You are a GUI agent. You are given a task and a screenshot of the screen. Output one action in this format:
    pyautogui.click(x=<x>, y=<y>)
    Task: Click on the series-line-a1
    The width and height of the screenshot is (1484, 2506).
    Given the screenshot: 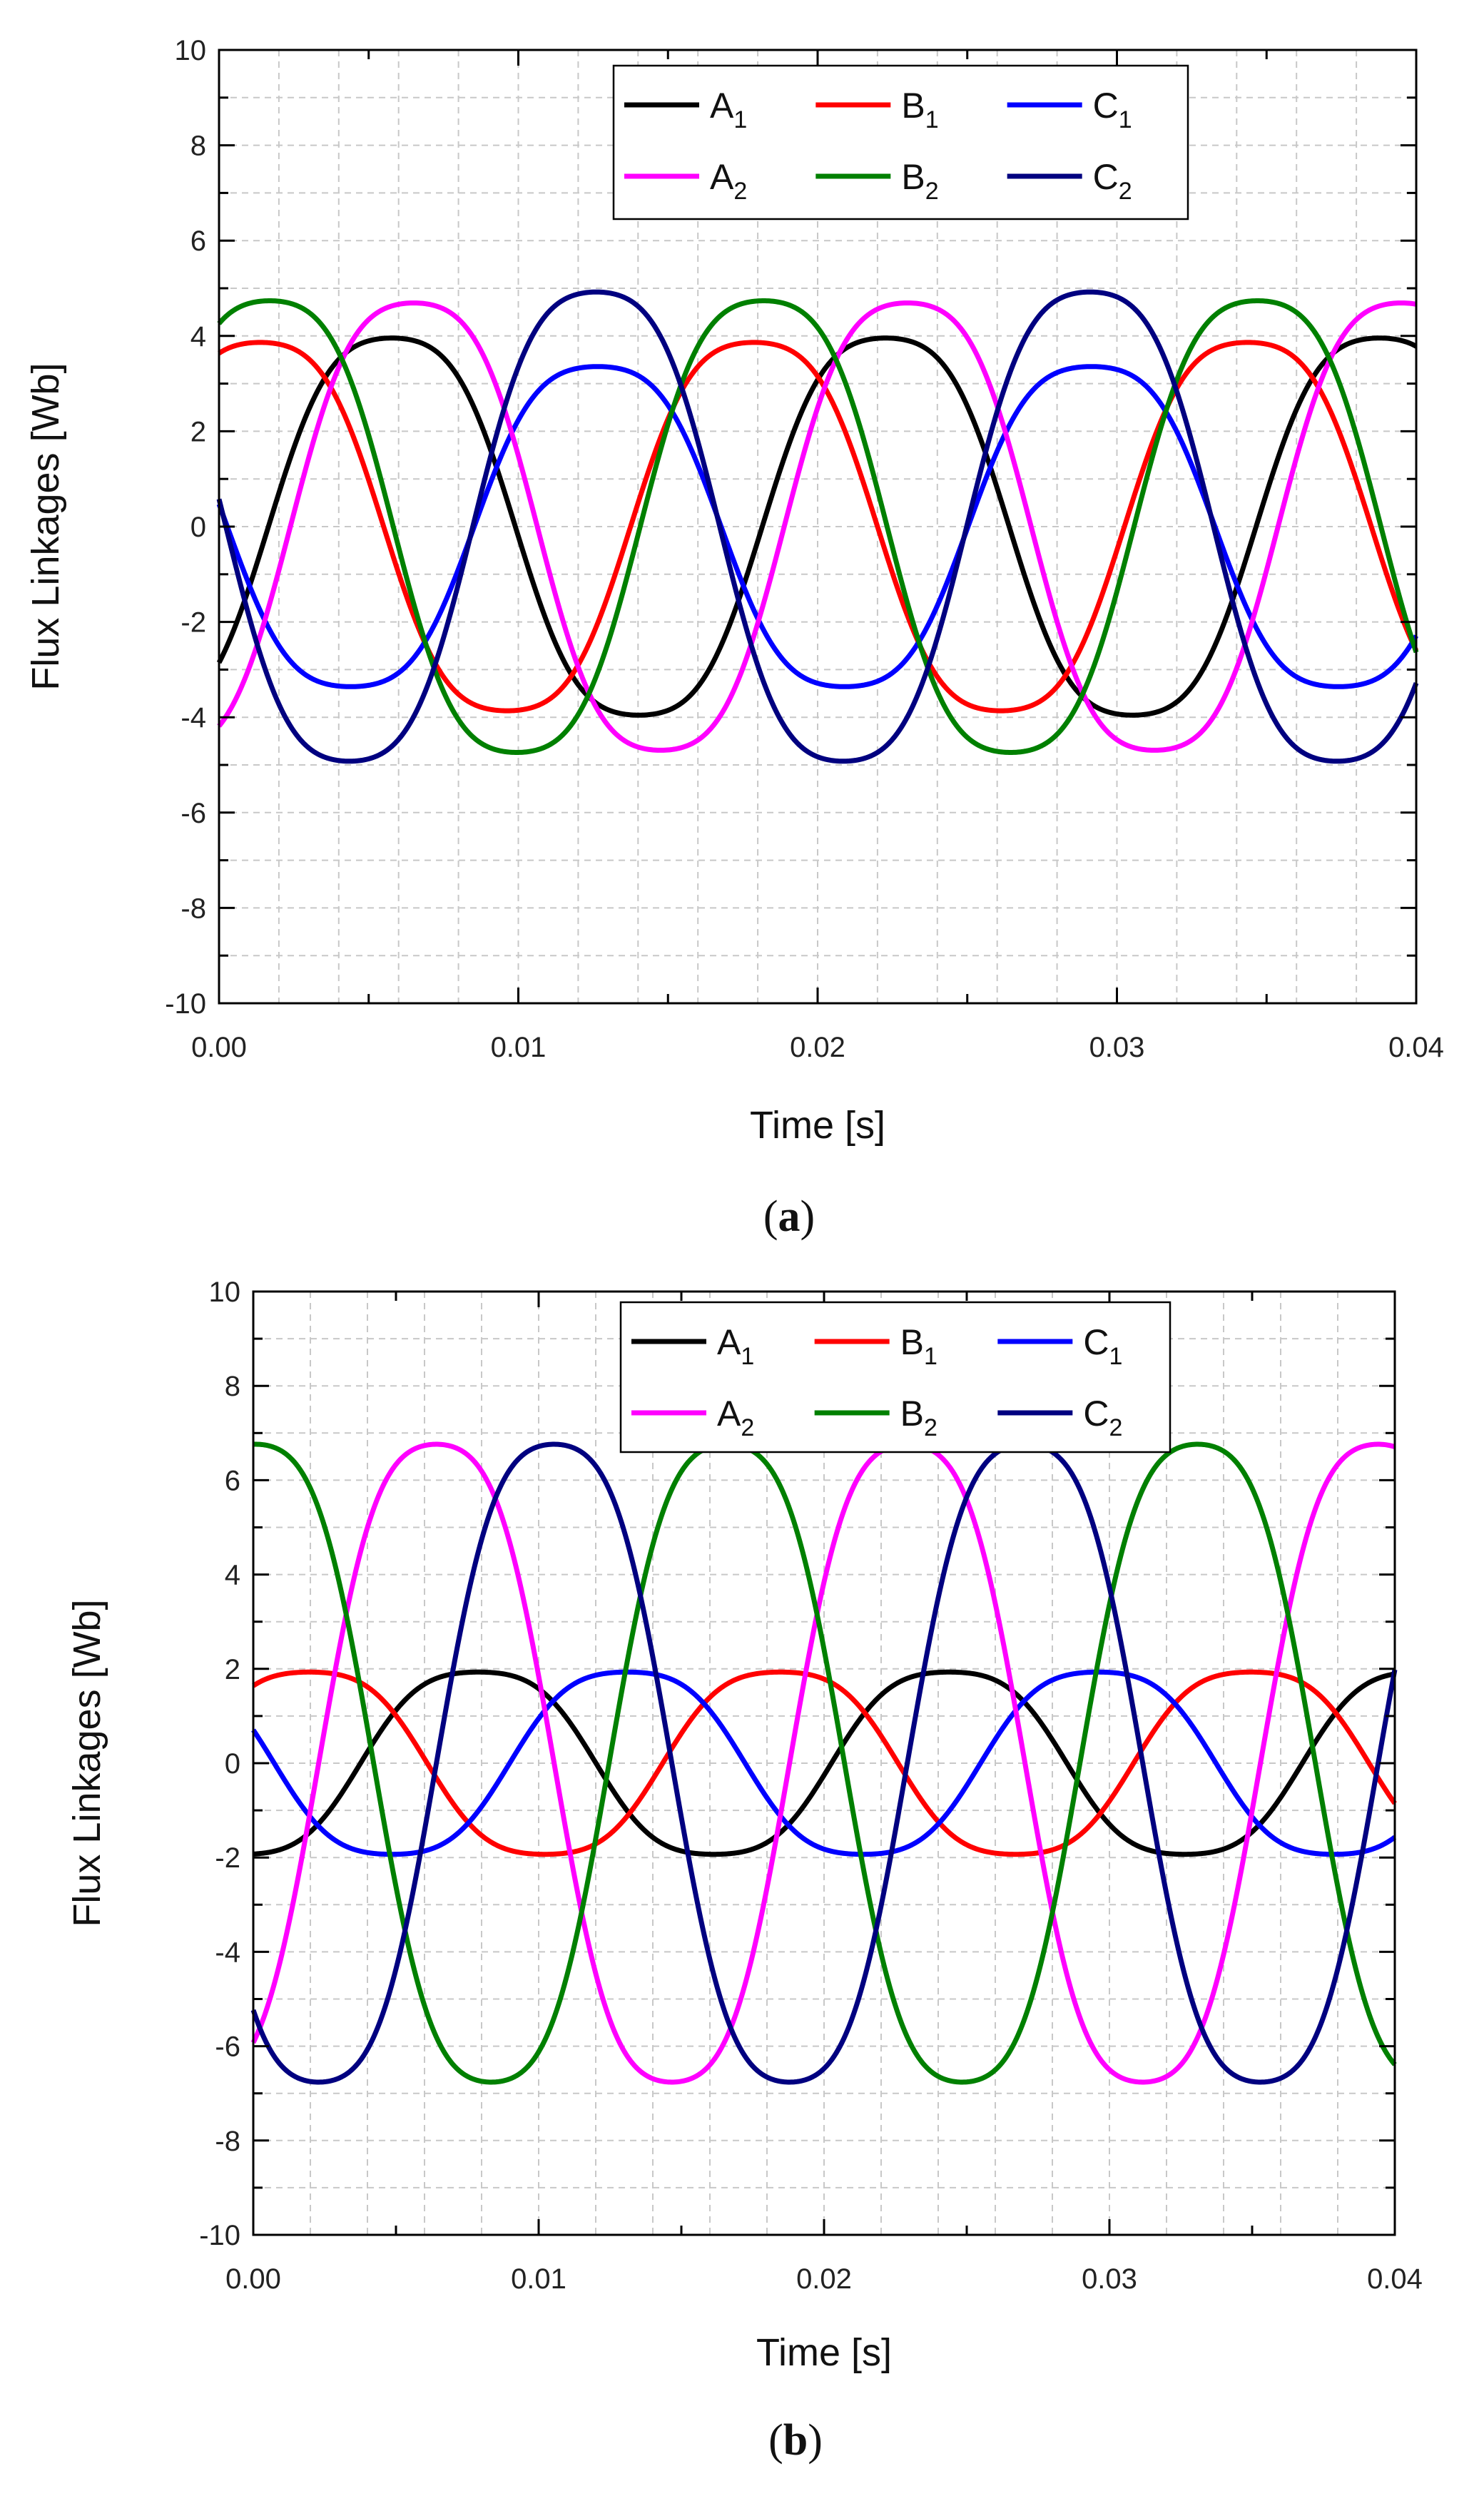 What is the action you would take?
    pyautogui.click(x=824, y=1763)
    